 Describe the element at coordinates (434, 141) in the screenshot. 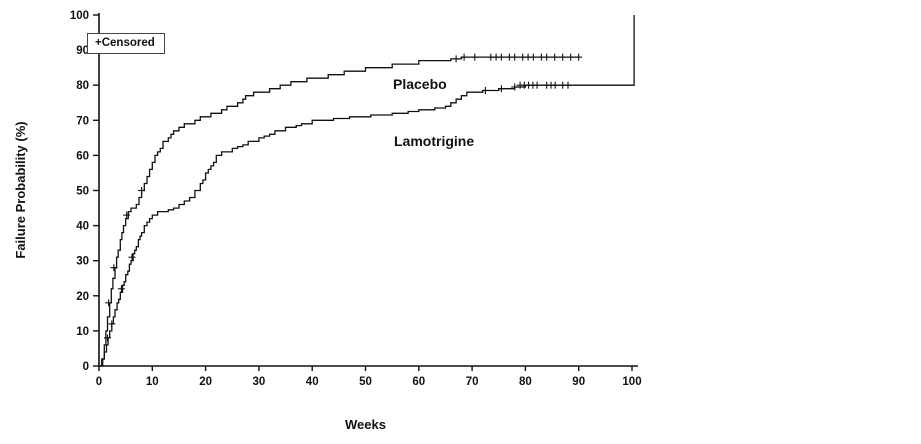

I see `lamotrigine-series-label: Lamotrigine` at that location.